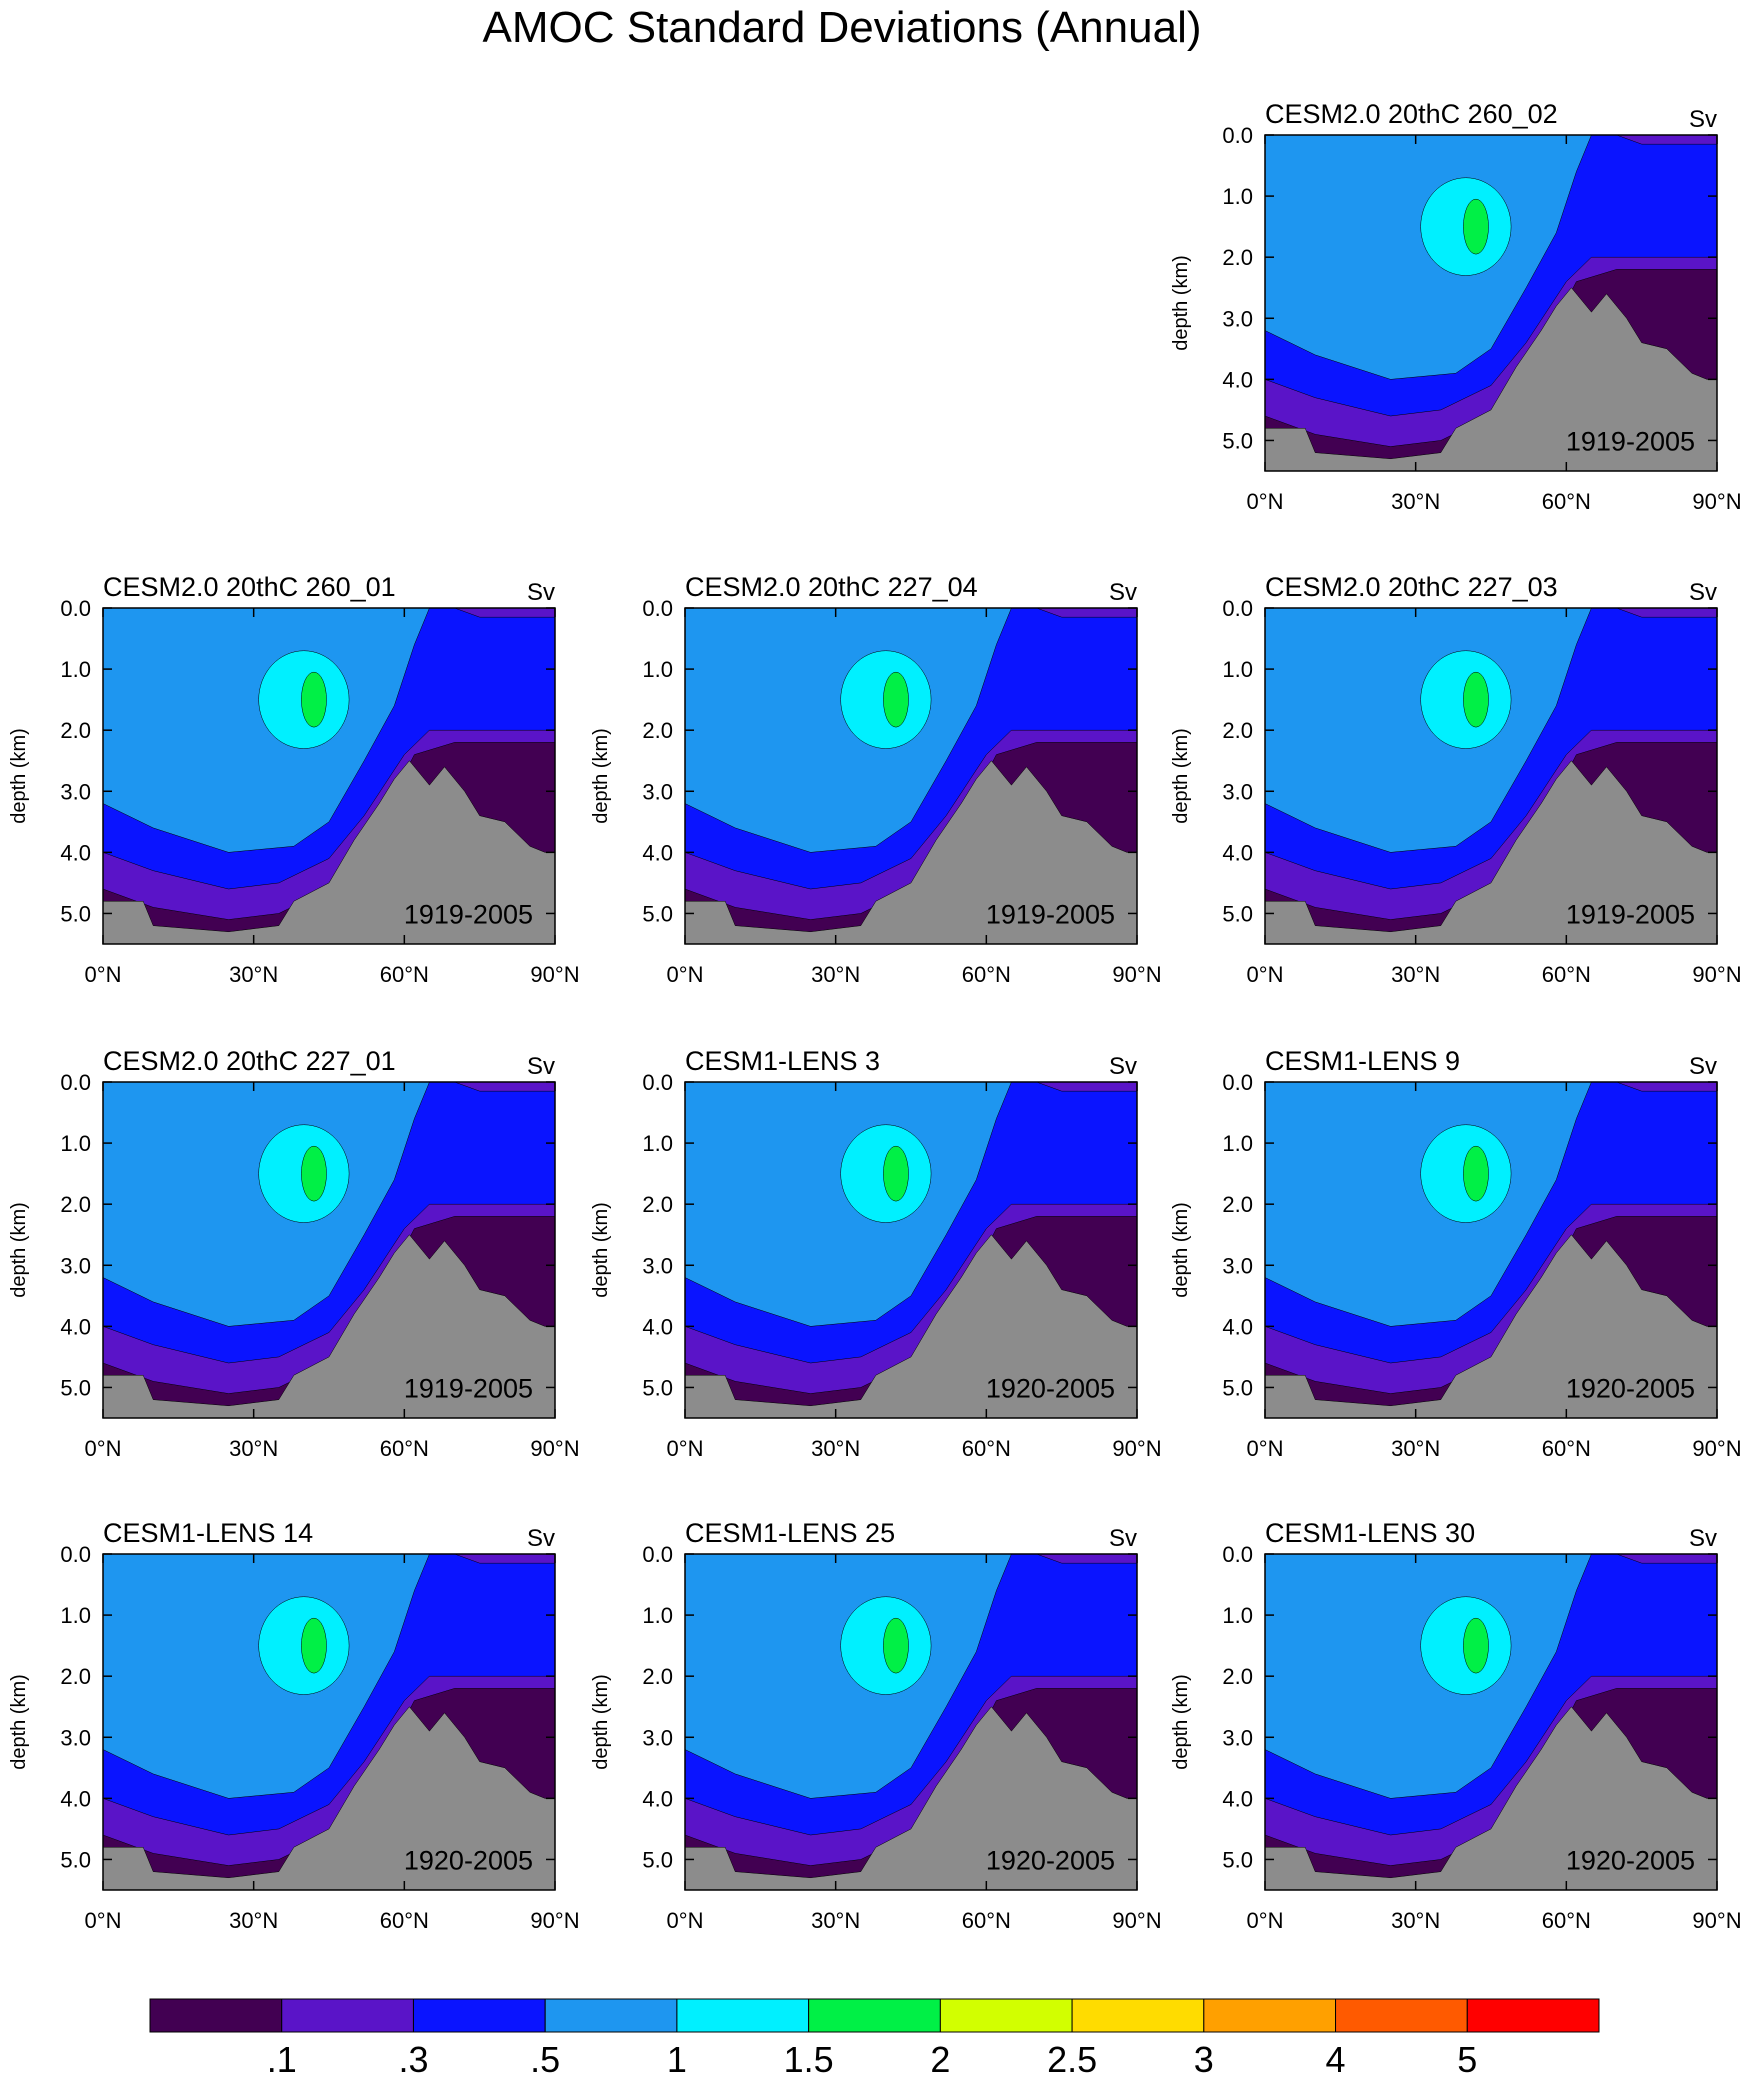  Describe the element at coordinates (1072, 2059) in the screenshot. I see `colorbar-label: 2.5` at that location.